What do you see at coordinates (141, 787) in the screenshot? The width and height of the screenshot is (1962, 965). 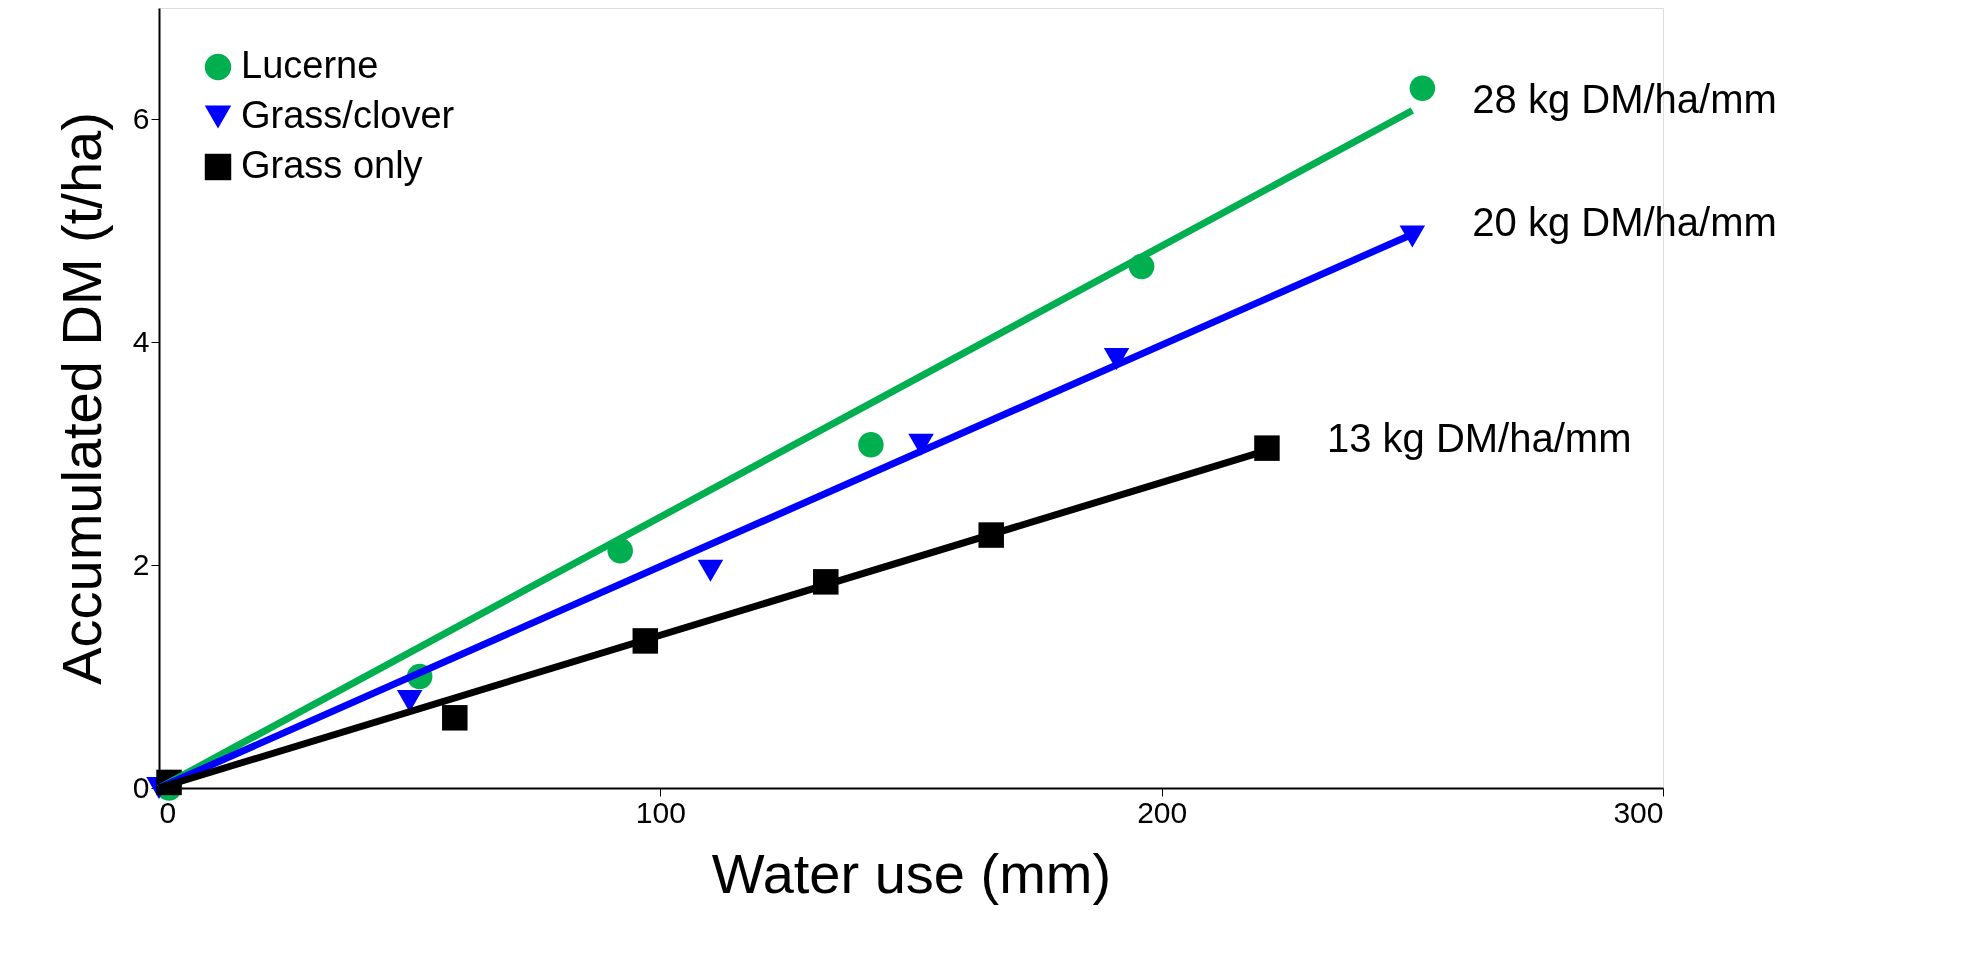 I see `y-tick-label: 0` at bounding box center [141, 787].